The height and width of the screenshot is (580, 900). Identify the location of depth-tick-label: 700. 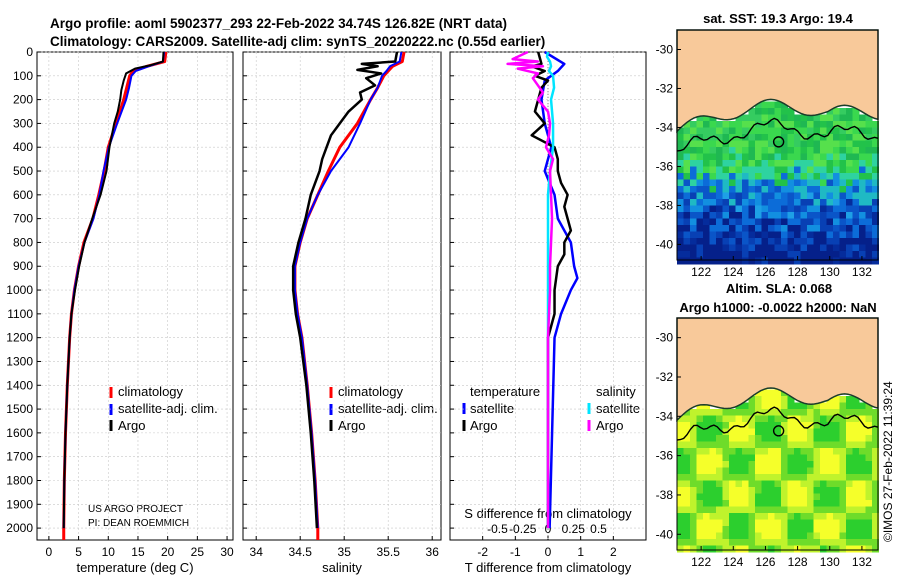
(23, 219).